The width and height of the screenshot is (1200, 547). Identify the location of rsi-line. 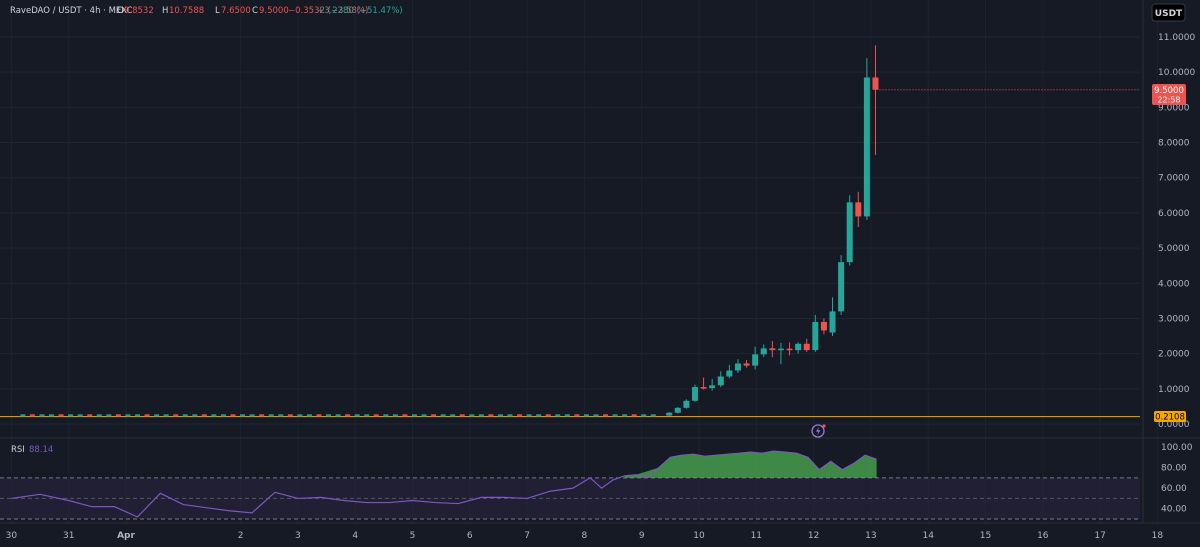
(444, 484).